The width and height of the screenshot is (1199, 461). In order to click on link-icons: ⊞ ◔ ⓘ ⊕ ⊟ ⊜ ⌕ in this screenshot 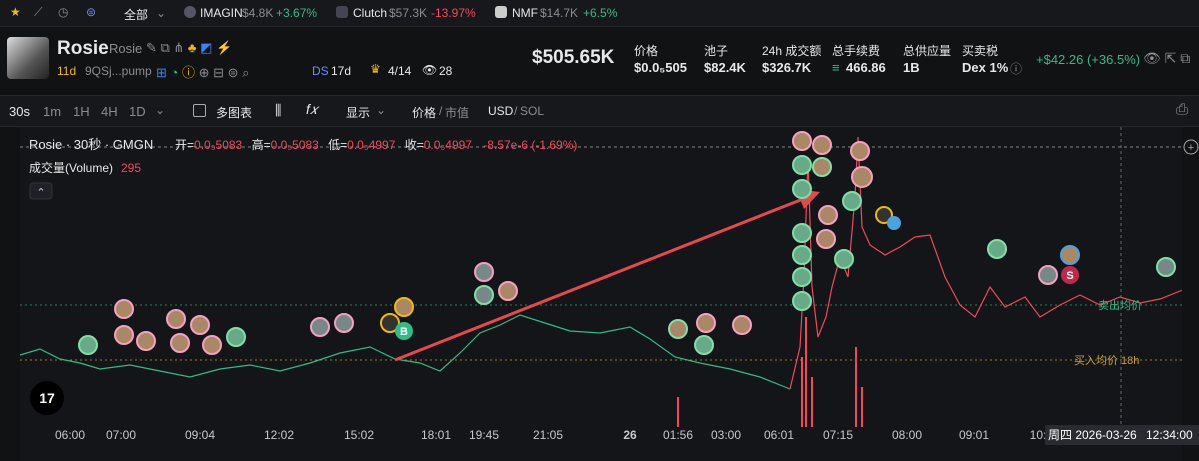, I will do `click(203, 72)`.